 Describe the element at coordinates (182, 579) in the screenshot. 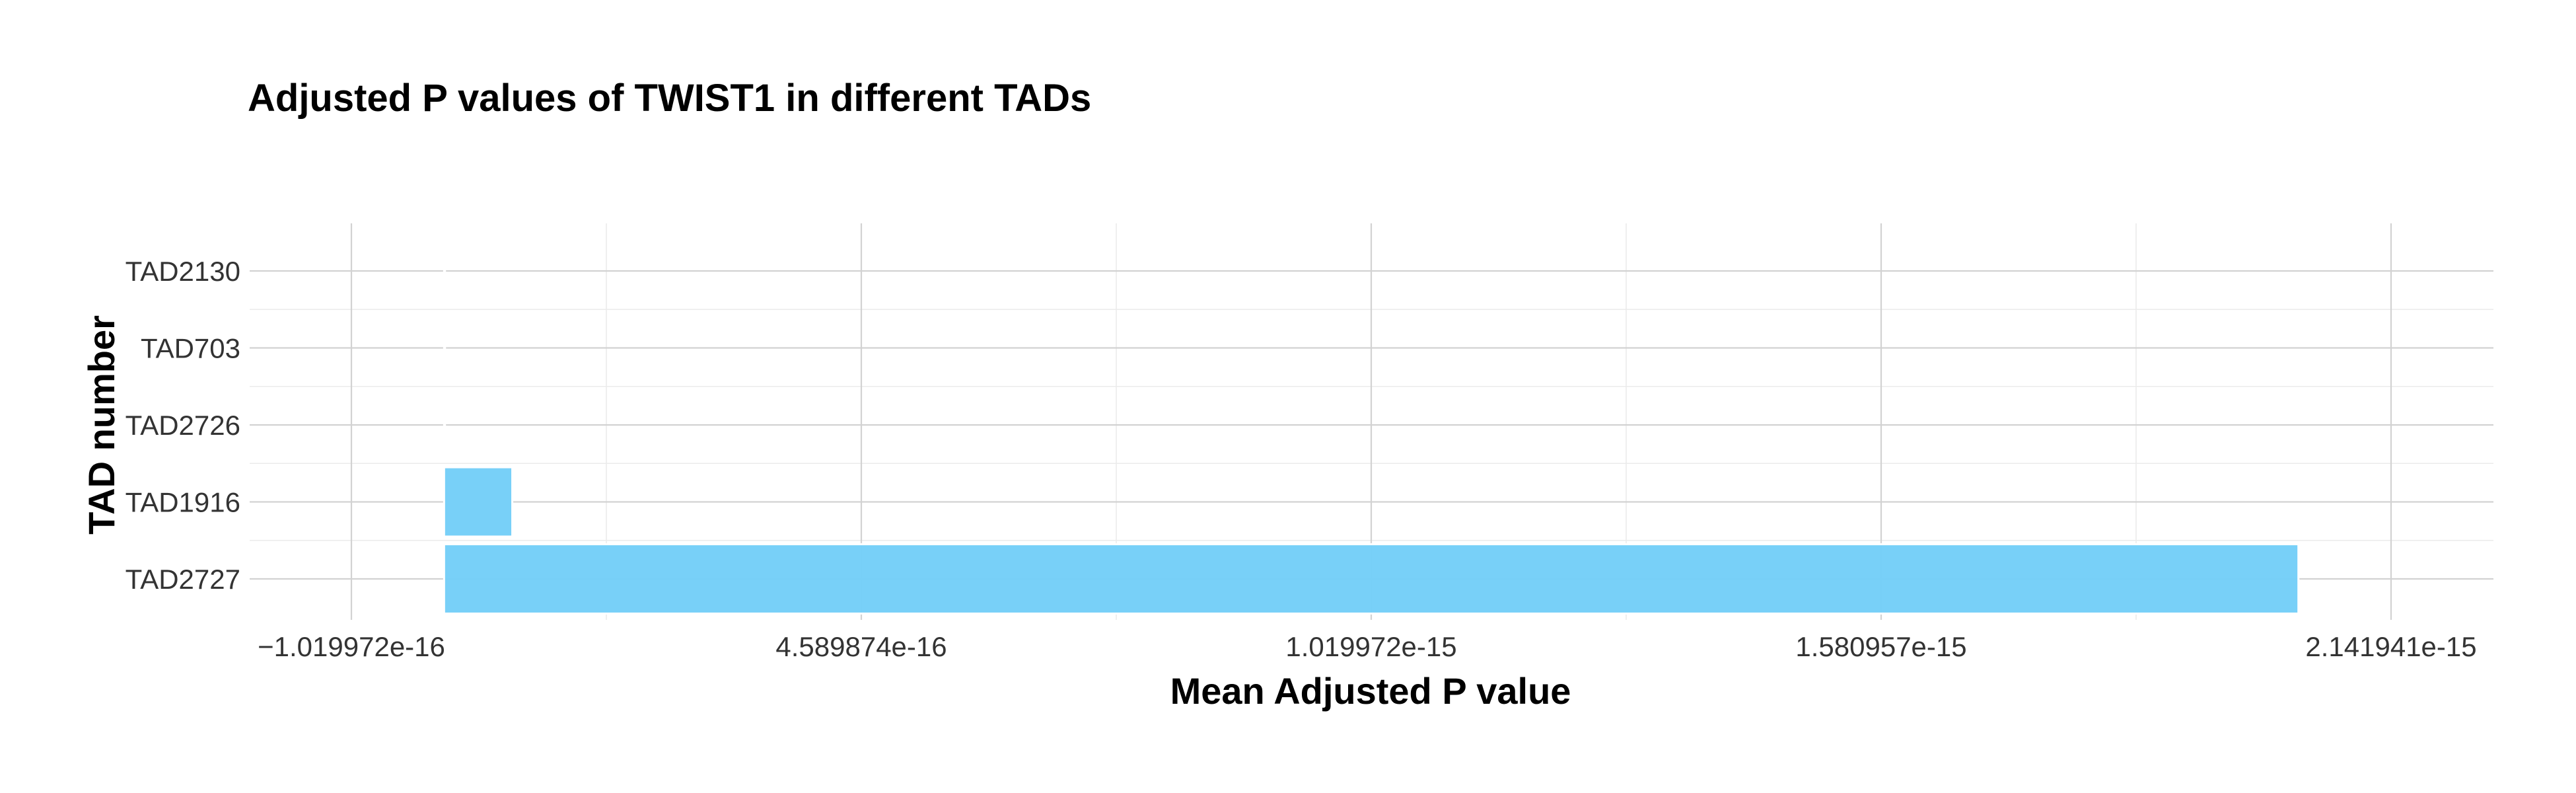

I see `y-tick-label: TAD2727` at that location.